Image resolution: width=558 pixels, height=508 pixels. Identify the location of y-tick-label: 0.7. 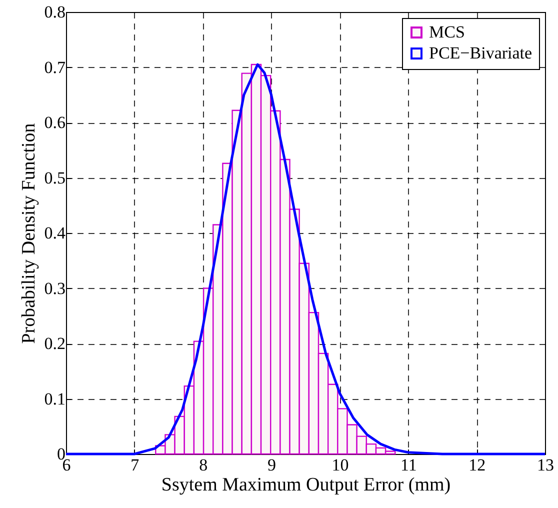
(55, 67).